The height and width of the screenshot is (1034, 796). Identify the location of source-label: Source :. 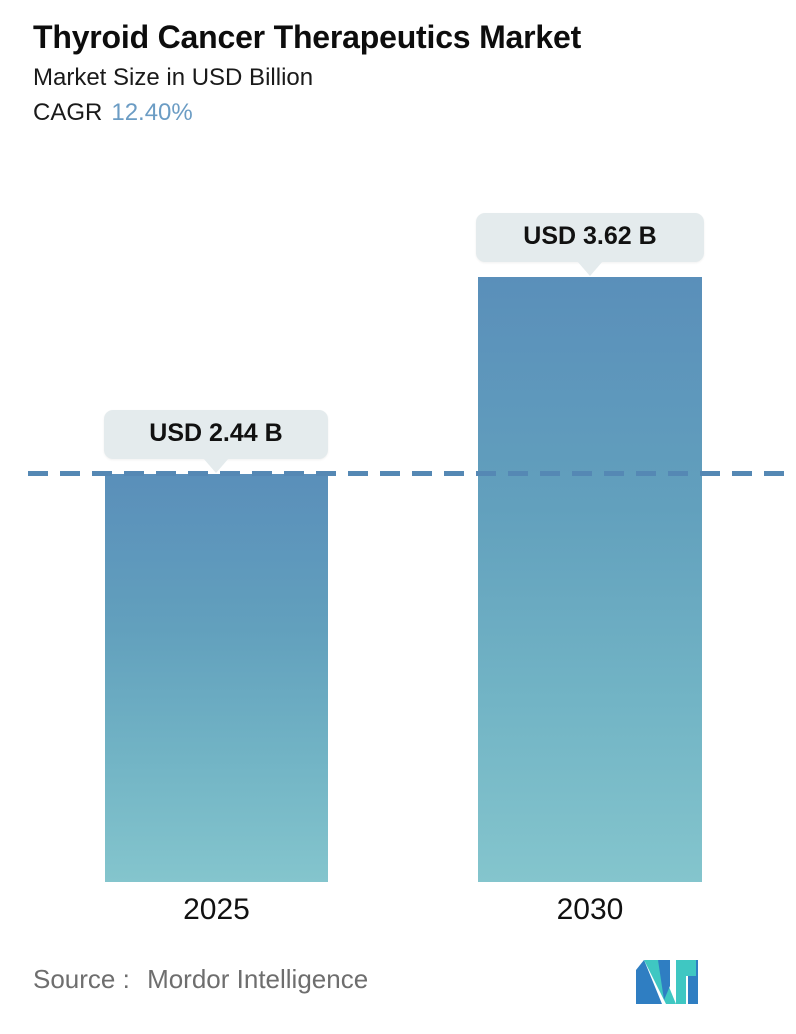
(81, 979).